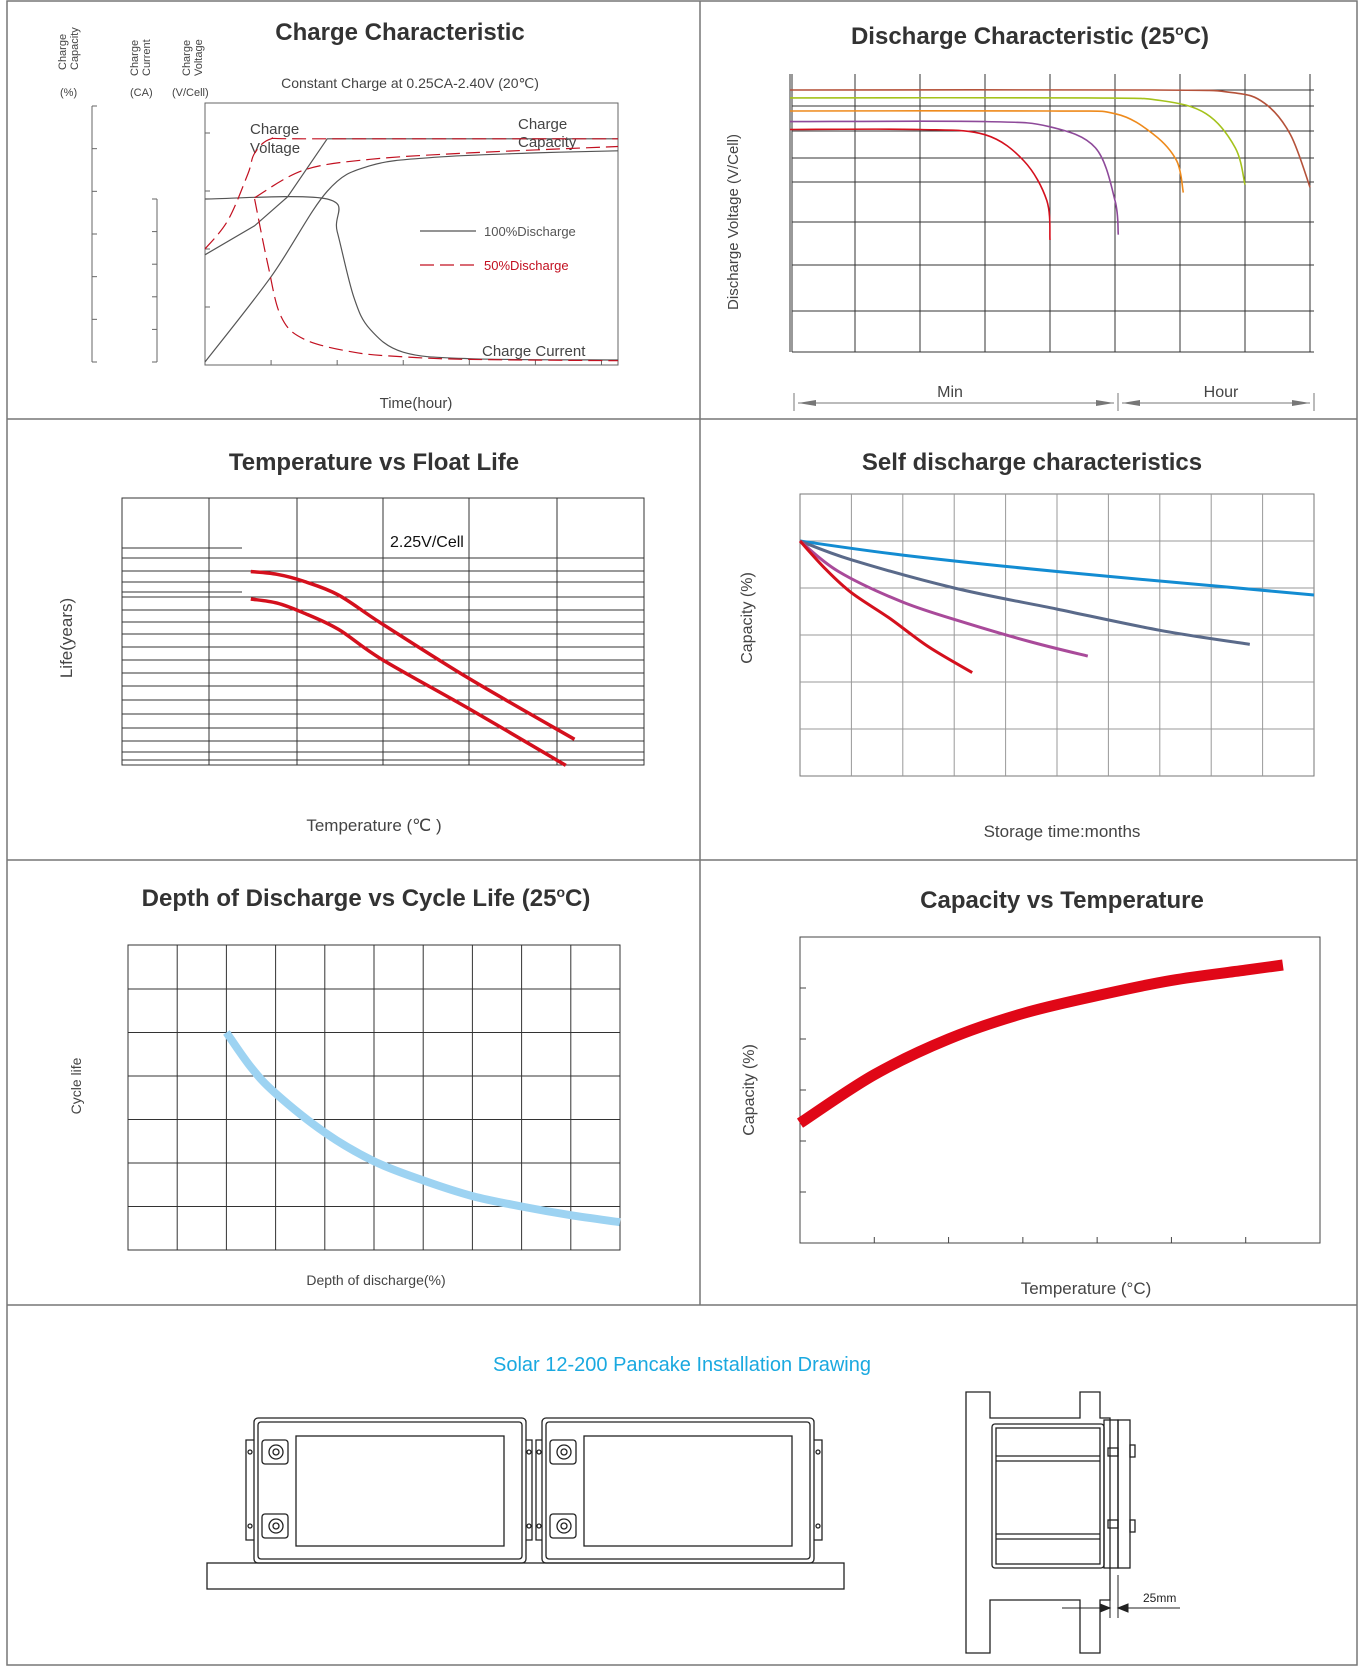  Describe the element at coordinates (187, 58) in the screenshot. I see `voltage-label-line1: Charge` at that location.